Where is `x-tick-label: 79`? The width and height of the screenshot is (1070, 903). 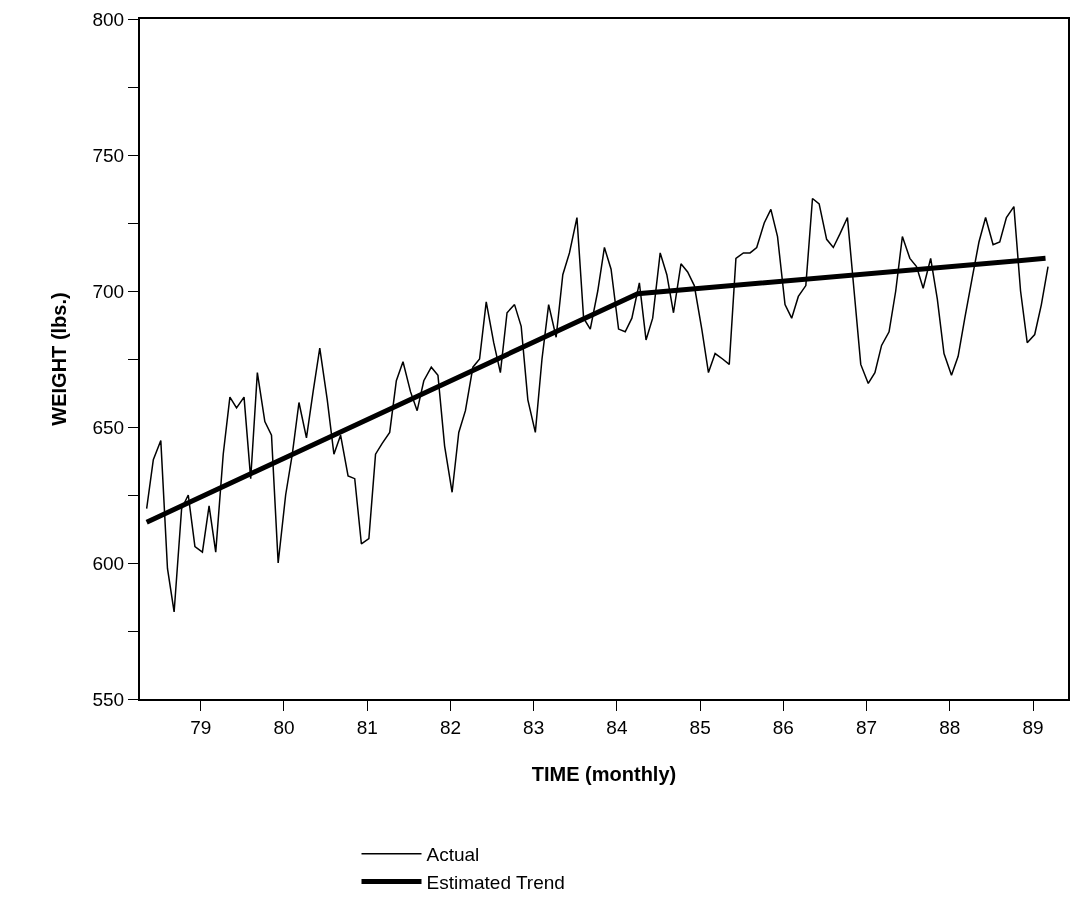 x-tick-label: 79 is located at coordinates (201, 727).